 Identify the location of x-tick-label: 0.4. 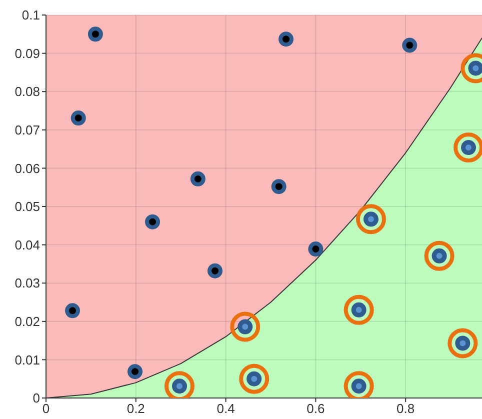
(225, 408).